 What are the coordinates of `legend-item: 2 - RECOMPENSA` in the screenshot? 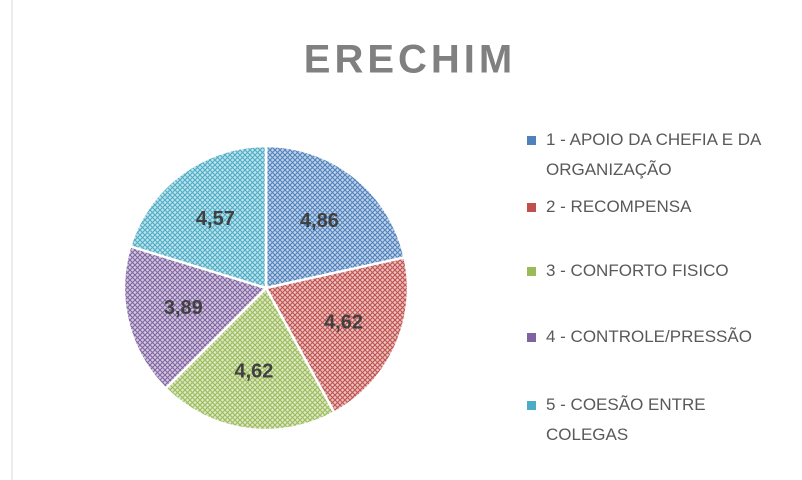 It's located at (657, 207).